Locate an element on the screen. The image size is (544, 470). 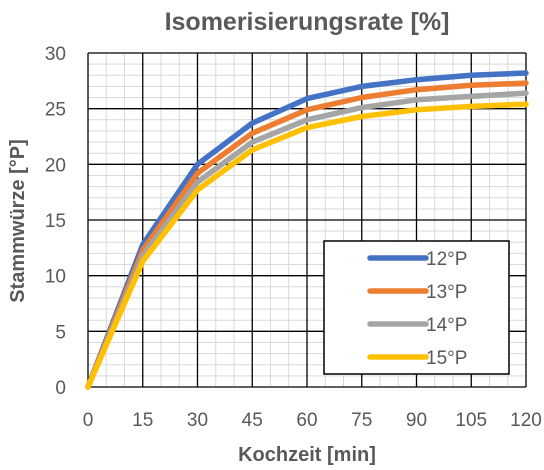
x-tick-label: 75 is located at coordinates (361, 420).